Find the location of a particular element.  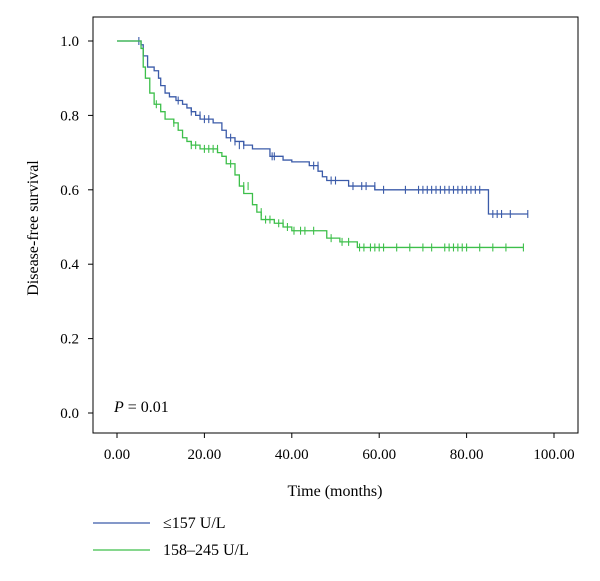

legend: ≤157 U/L 158–245 U/L is located at coordinates (171, 537).